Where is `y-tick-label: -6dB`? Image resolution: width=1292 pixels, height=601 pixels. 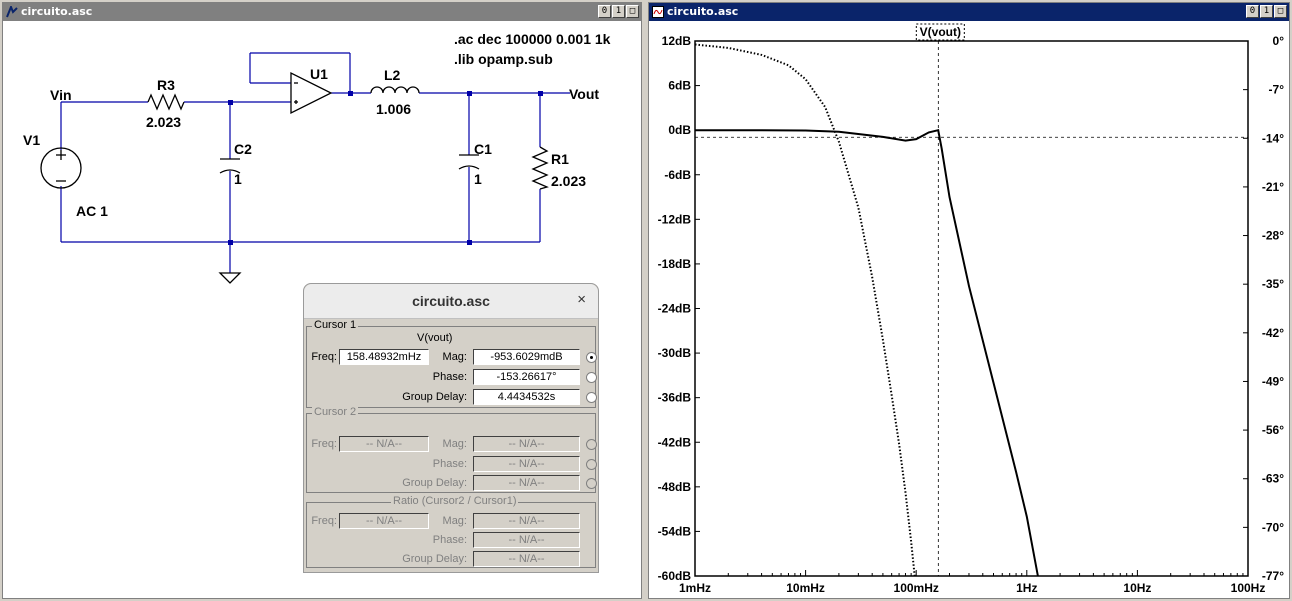
y-tick-label: -6dB is located at coordinates (677, 175).